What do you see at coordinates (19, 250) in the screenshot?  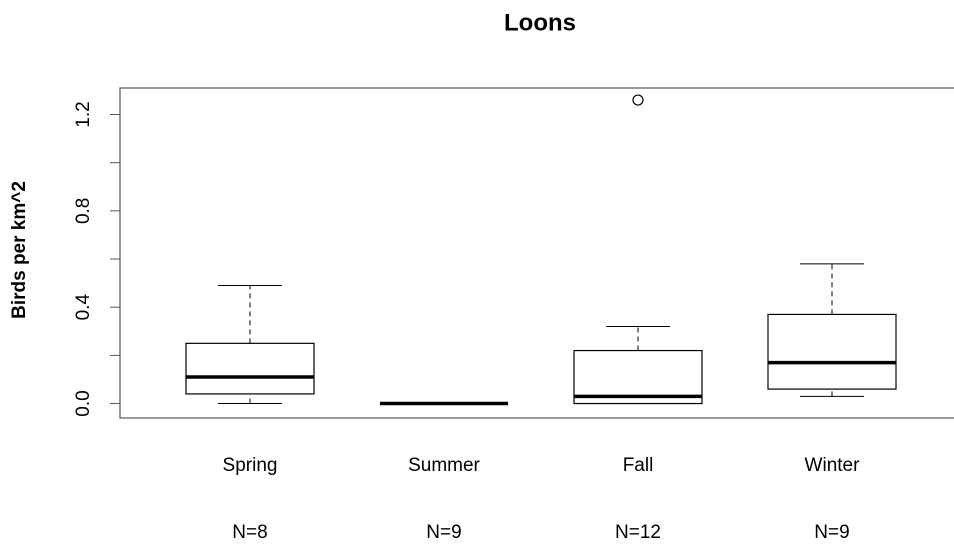 I see `y-axis-label: Birds per km^2` at bounding box center [19, 250].